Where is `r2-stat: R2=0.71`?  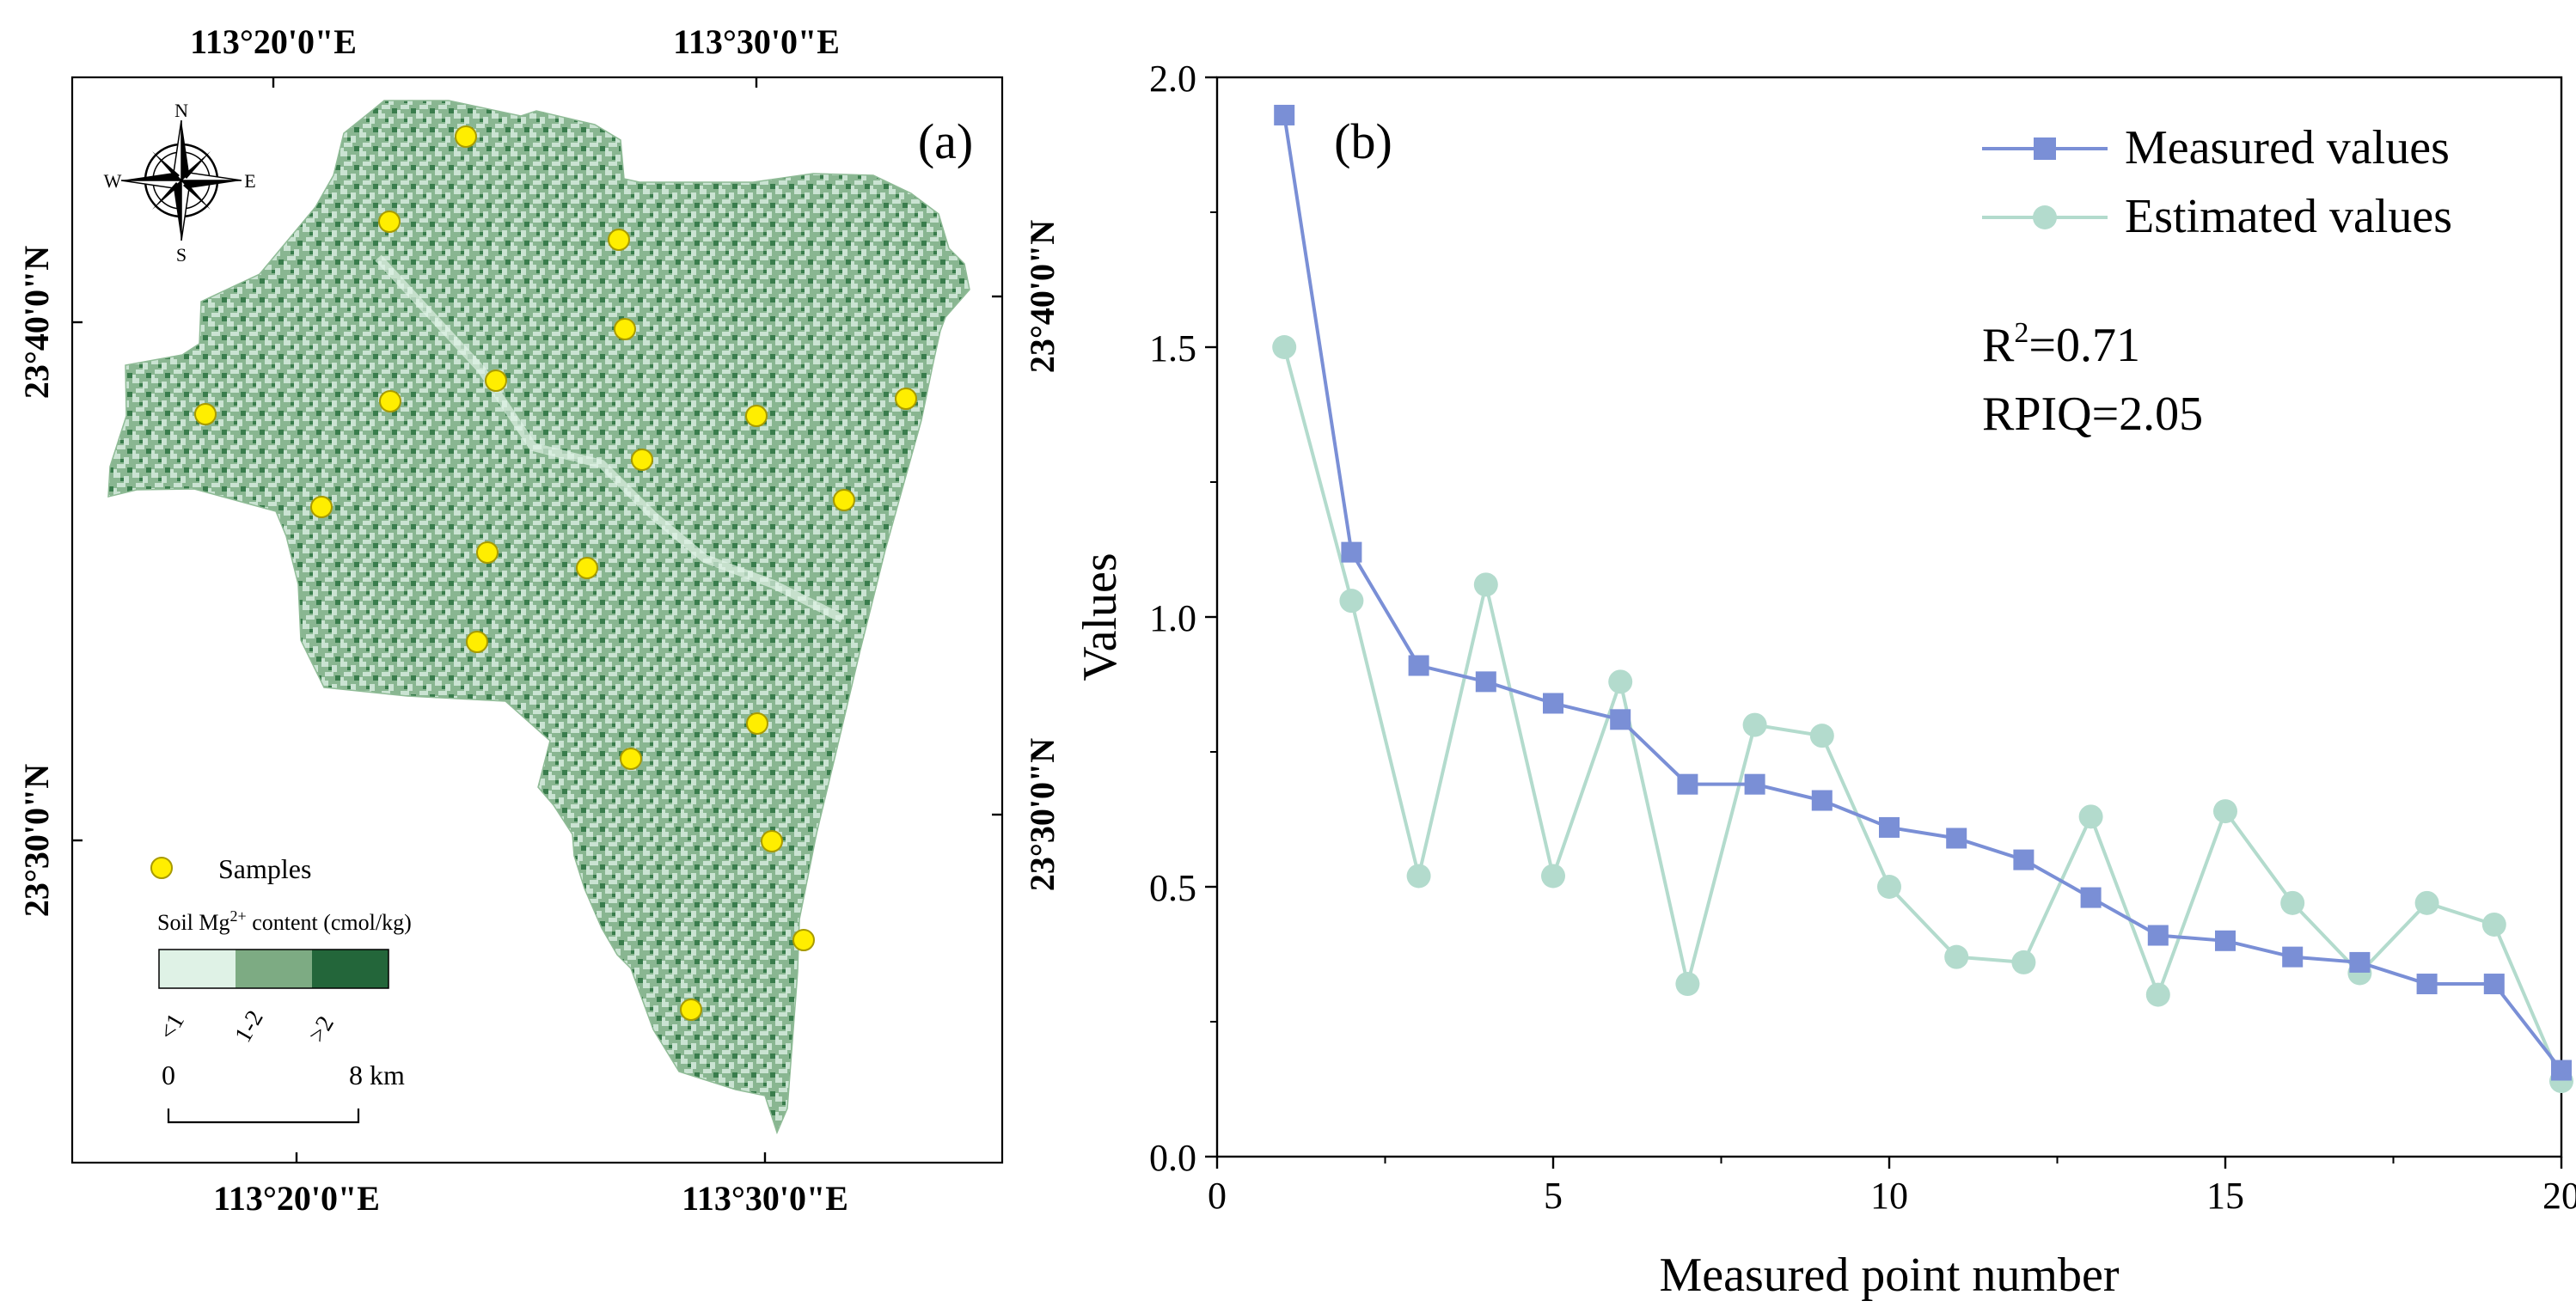 r2-stat: R2=0.71 is located at coordinates (2061, 344).